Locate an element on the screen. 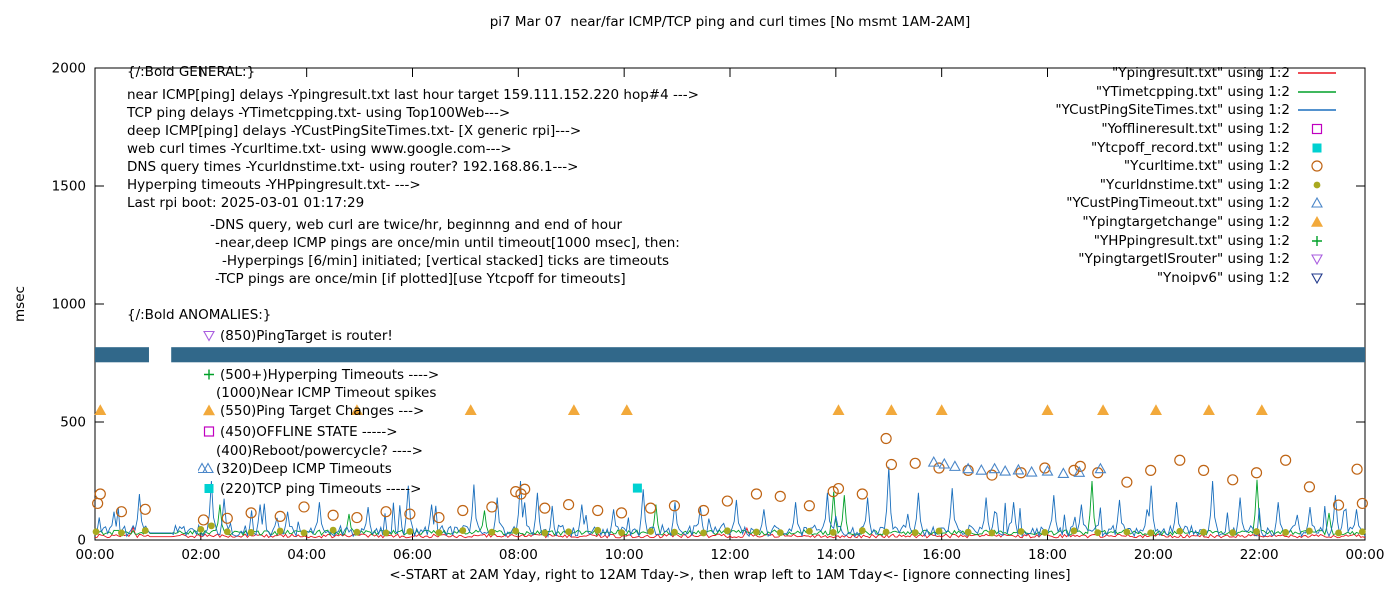 Image resolution: width=1400 pixels, height=600 pixels. legend-label: "YTimetcpping.txt" using 1:2 is located at coordinates (1192, 91).